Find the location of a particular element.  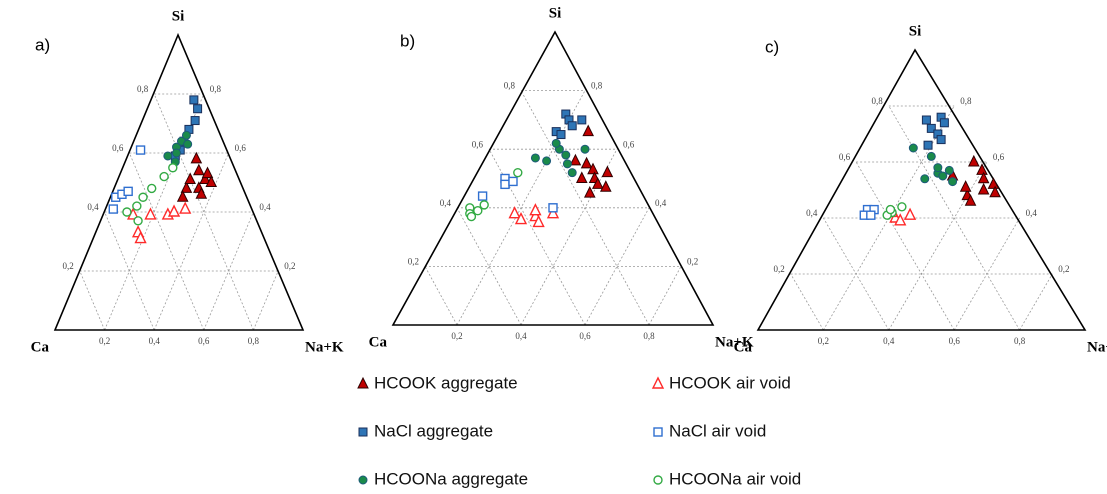

bottom-tick-label: 0,6 is located at coordinates (585, 336).